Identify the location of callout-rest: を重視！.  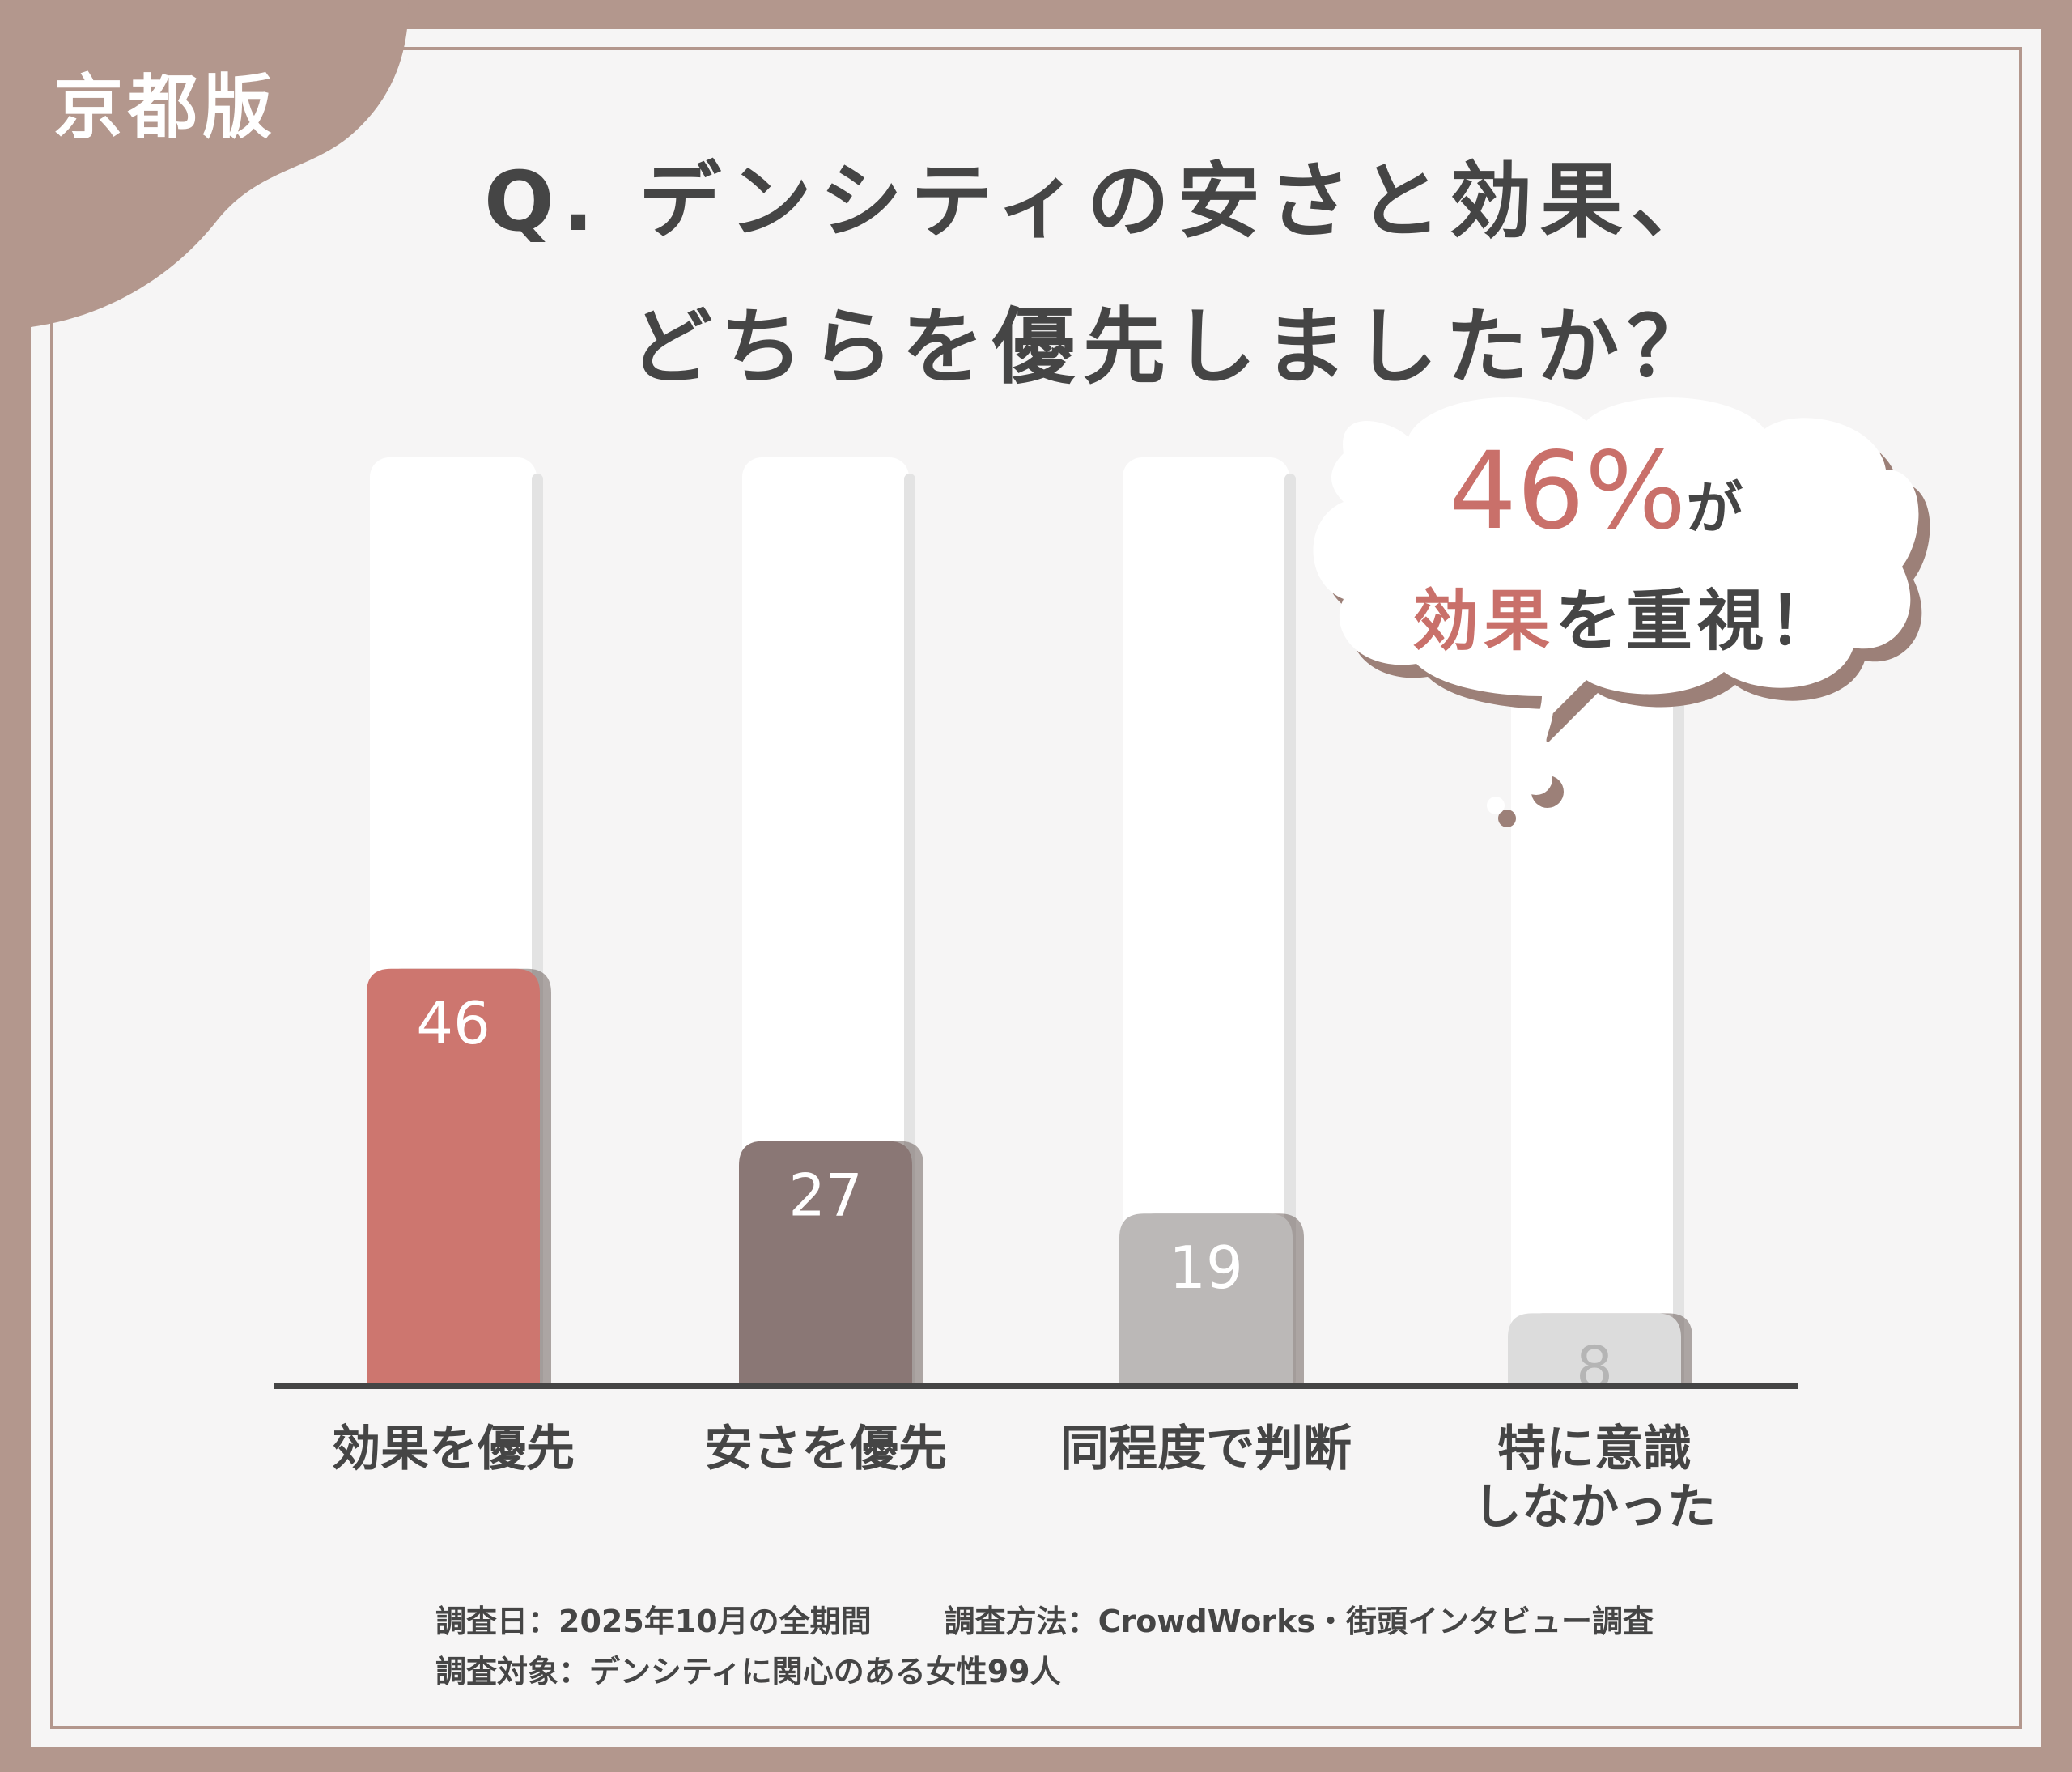
(1698, 622).